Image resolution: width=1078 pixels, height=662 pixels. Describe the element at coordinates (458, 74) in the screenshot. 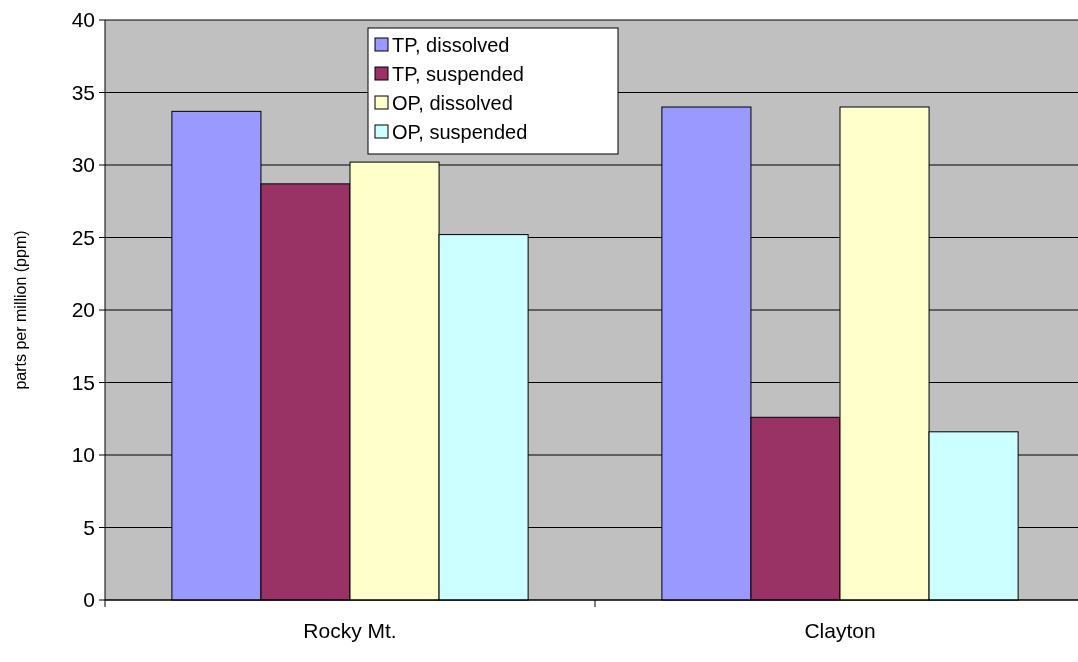

I see `legend-label: TP, suspended` at that location.